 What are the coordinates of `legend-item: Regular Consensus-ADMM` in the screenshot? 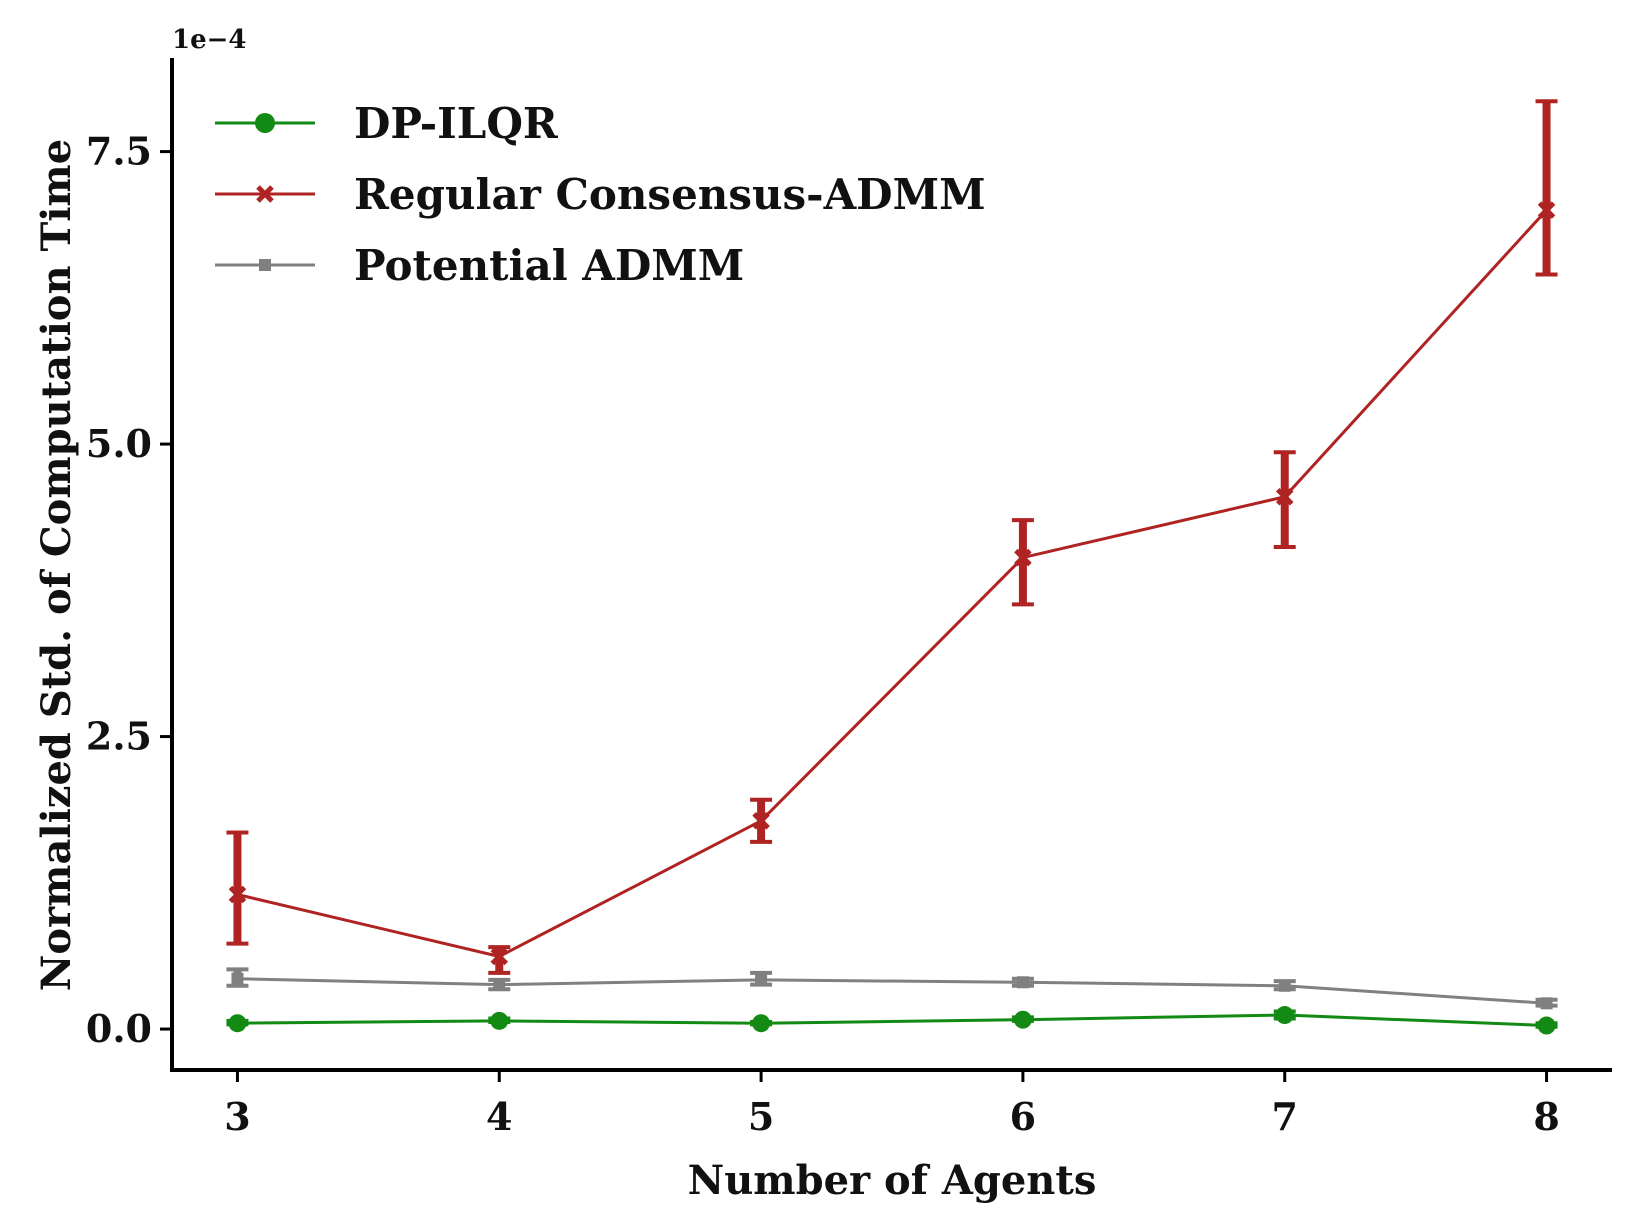 It's located at (600, 194).